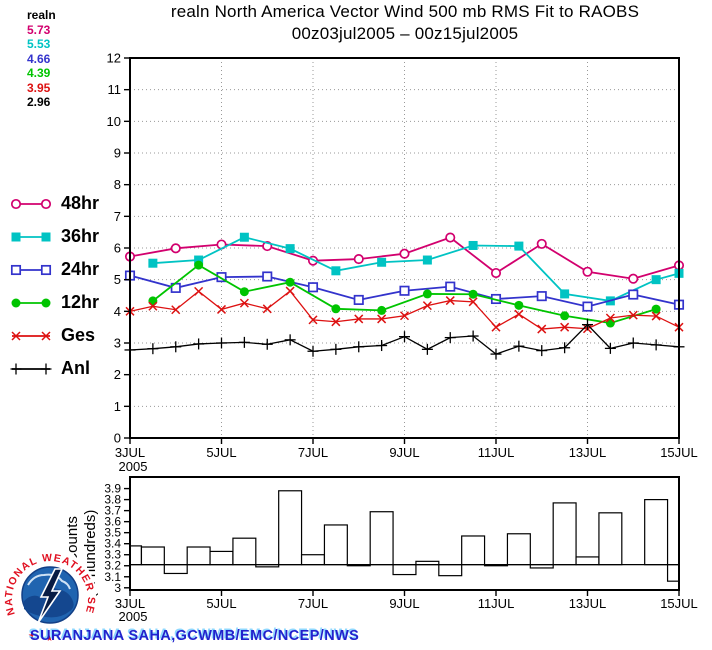  I want to click on svg-text: 3.4, so click(112, 544).